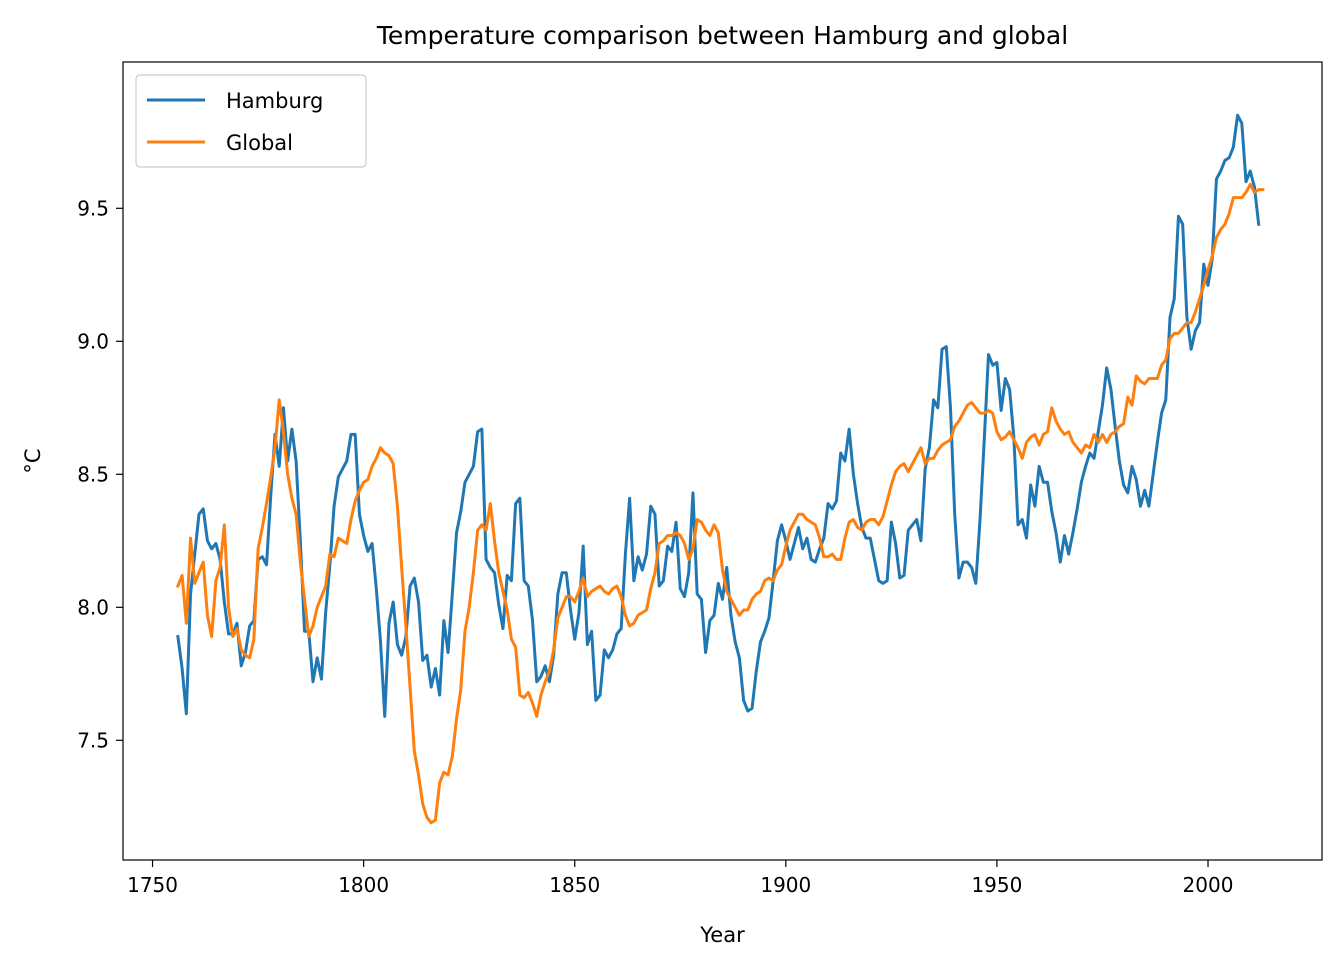 The image size is (1342, 969). I want to click on y-axis: 7.5 8.0 8.5 9.0 9.5, so click(100, 474).